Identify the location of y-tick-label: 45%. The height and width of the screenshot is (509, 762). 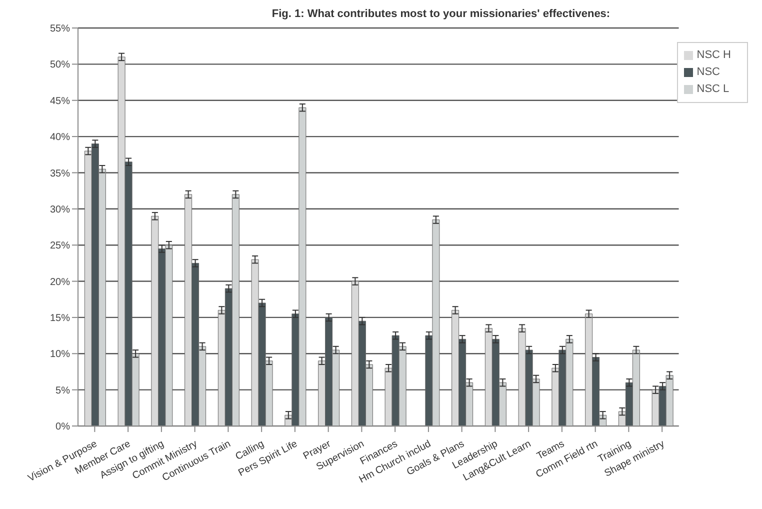
(60, 101).